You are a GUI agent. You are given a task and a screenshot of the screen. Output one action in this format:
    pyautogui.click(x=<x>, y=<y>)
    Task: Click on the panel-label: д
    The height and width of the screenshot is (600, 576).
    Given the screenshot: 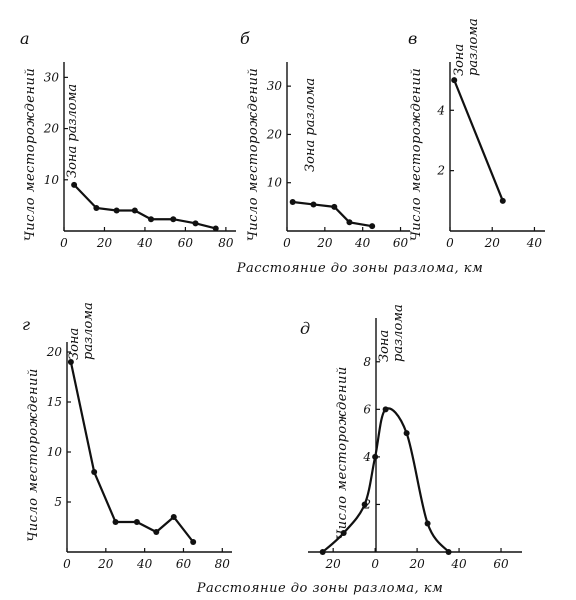 What is the action you would take?
    pyautogui.click(x=305, y=328)
    